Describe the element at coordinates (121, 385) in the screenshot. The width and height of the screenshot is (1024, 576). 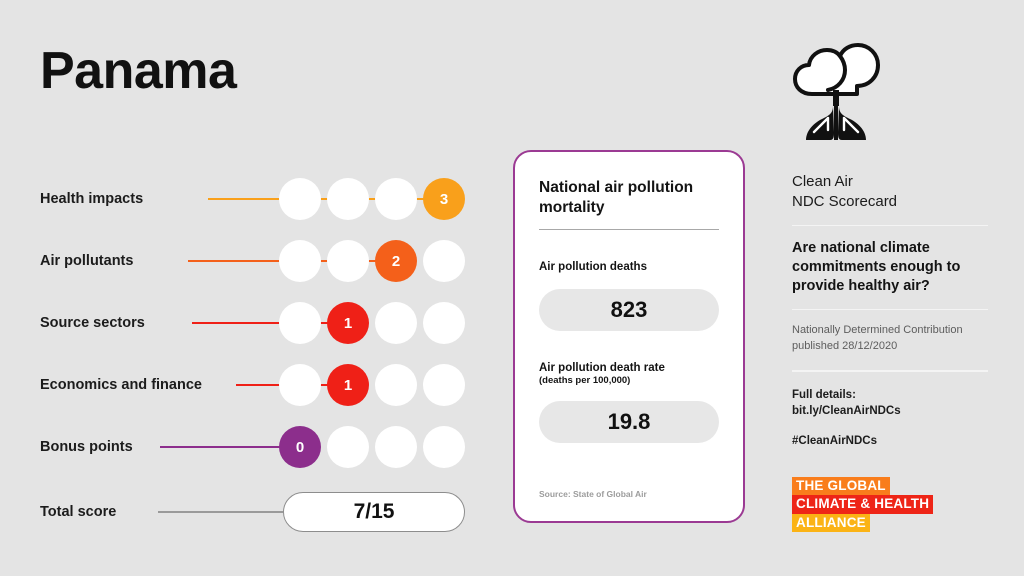
I see `score-row-label: Economics and finance` at that location.